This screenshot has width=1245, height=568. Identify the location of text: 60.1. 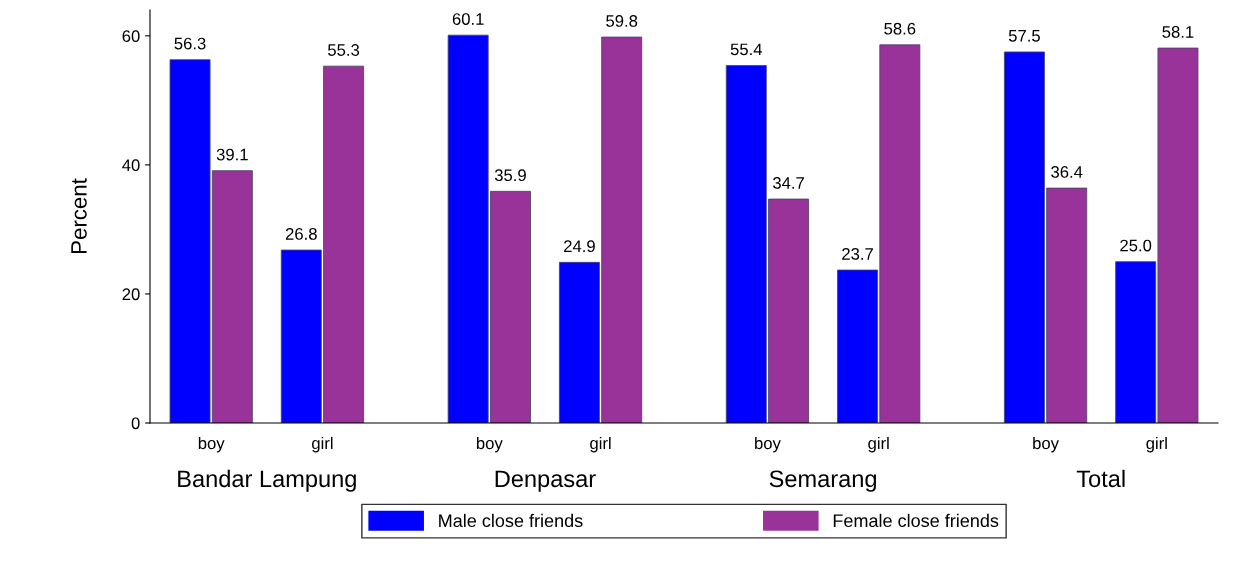
(468, 19).